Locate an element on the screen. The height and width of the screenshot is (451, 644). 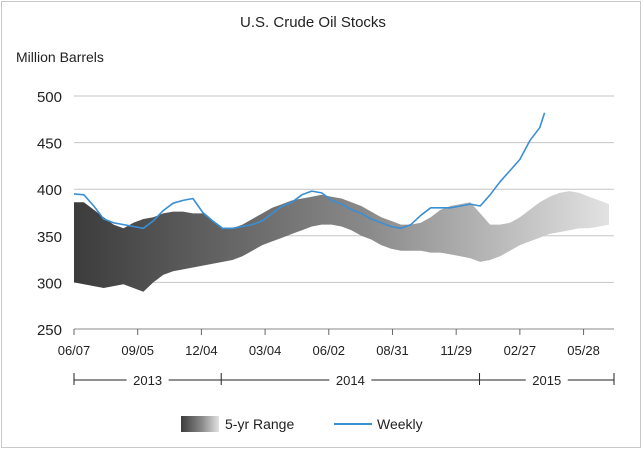
legend-weekly-label: Weekly is located at coordinates (400, 424).